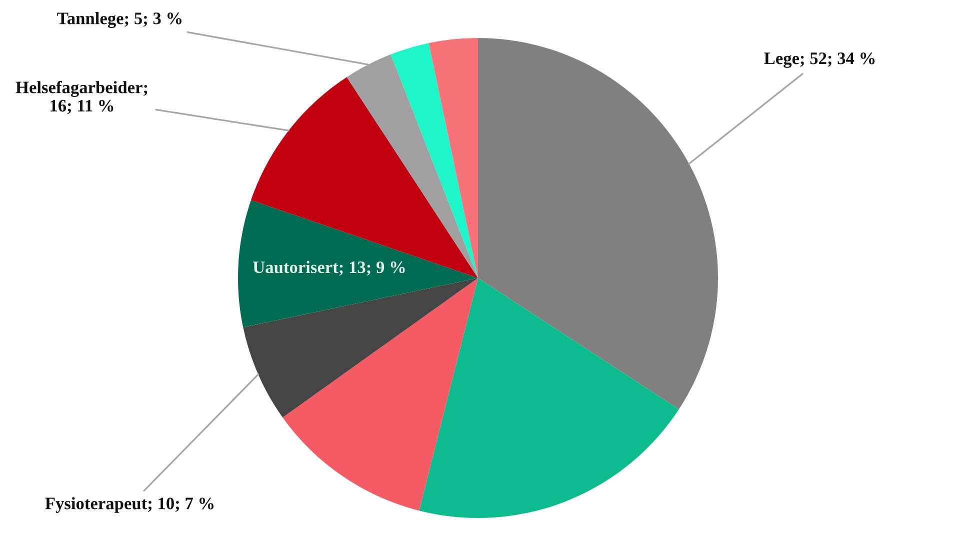 The height and width of the screenshot is (548, 960). What do you see at coordinates (129, 505) in the screenshot?
I see `slice-label: Fysioterapeut; 10; 7 %` at bounding box center [129, 505].